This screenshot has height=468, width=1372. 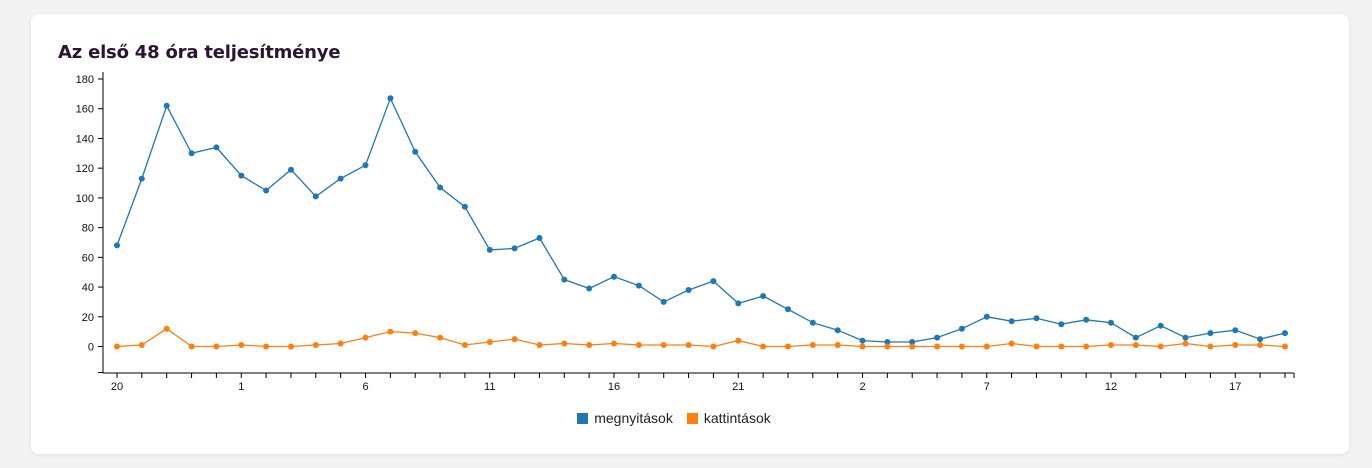 I want to click on x-tick-label: 2, so click(x=862, y=387).